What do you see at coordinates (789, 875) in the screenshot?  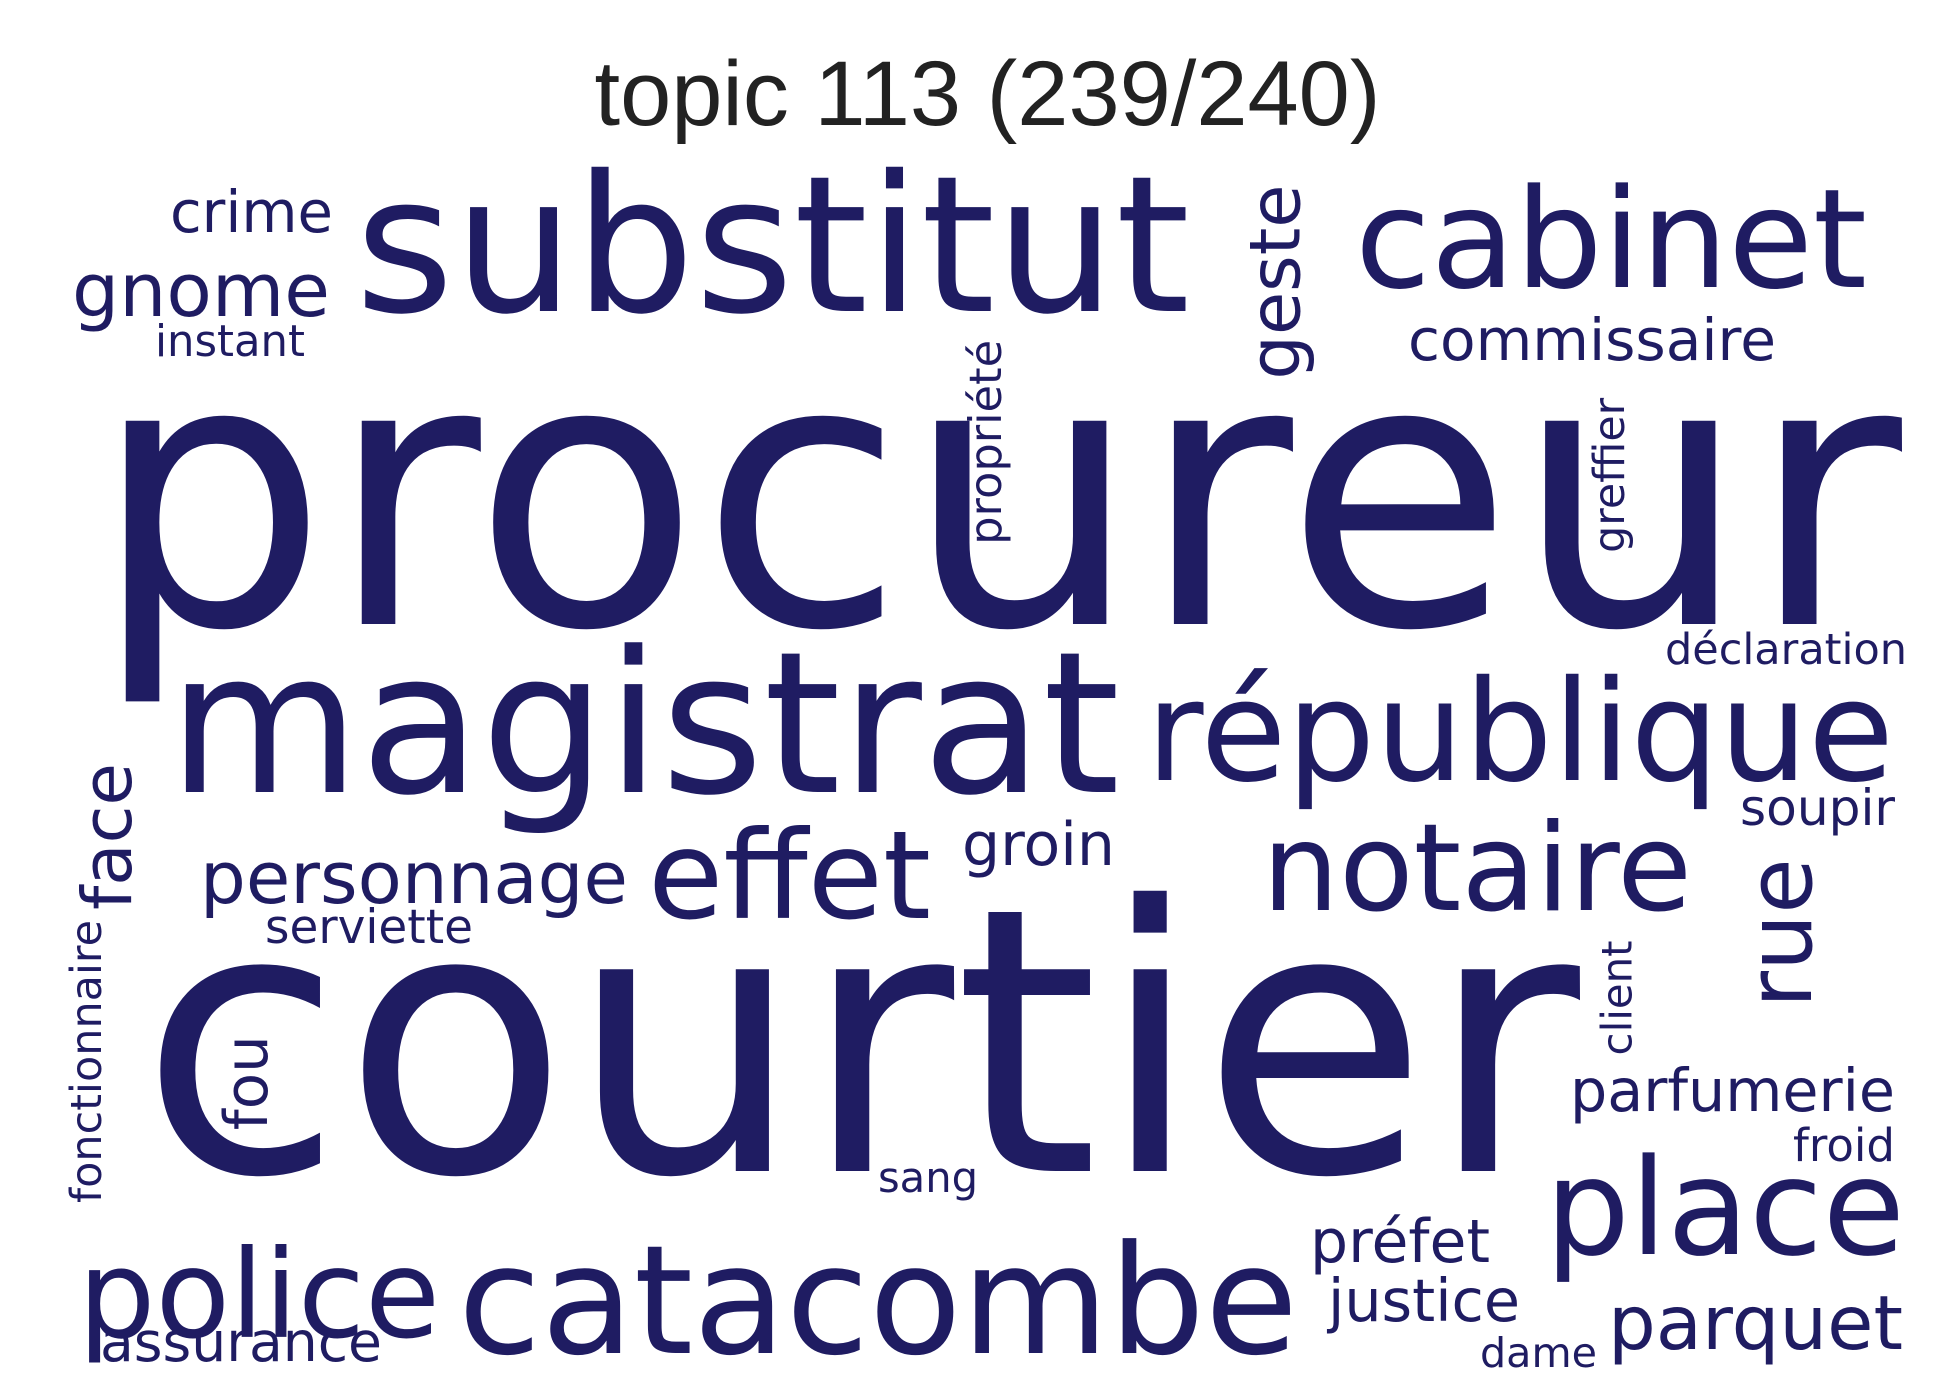 I see `word-effet: effet` at bounding box center [789, 875].